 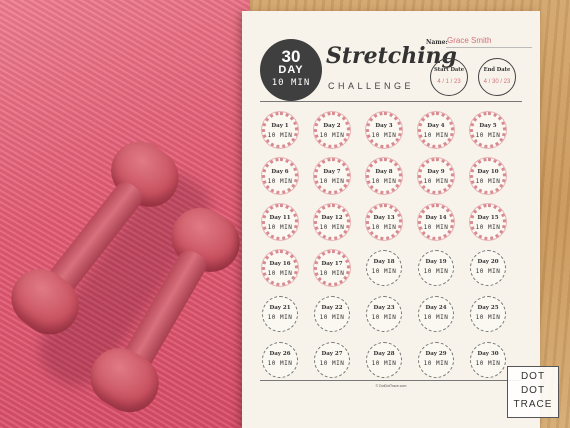 I want to click on day-label: Day 4, so click(x=436, y=126).